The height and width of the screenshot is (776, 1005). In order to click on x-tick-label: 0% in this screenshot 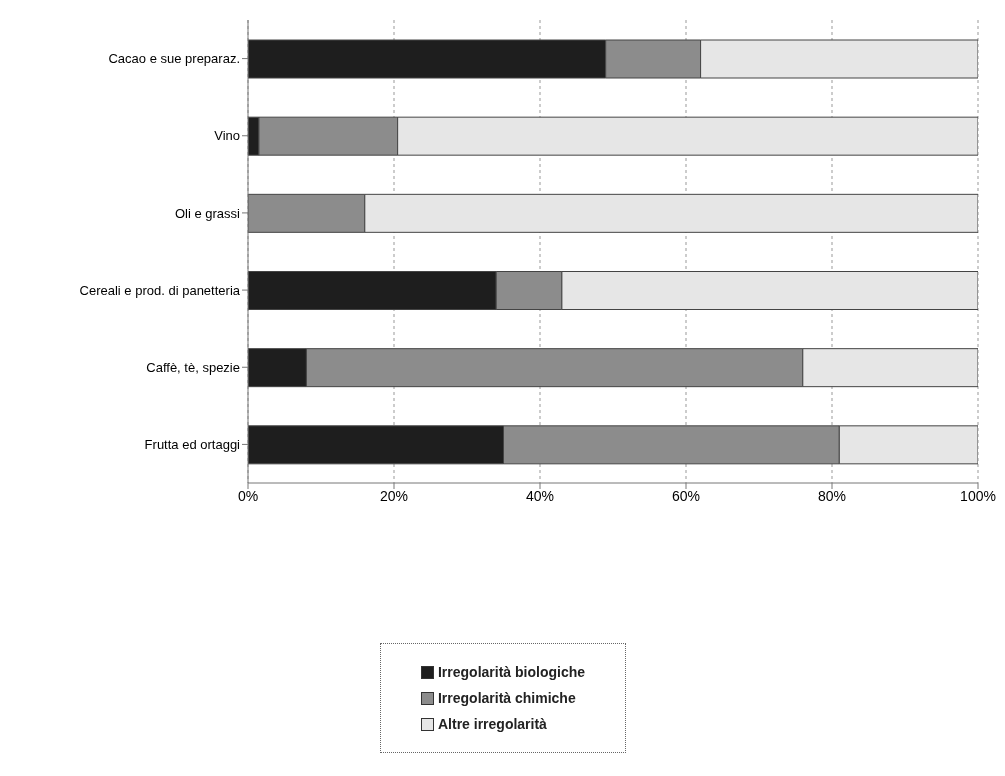, I will do `click(248, 495)`.